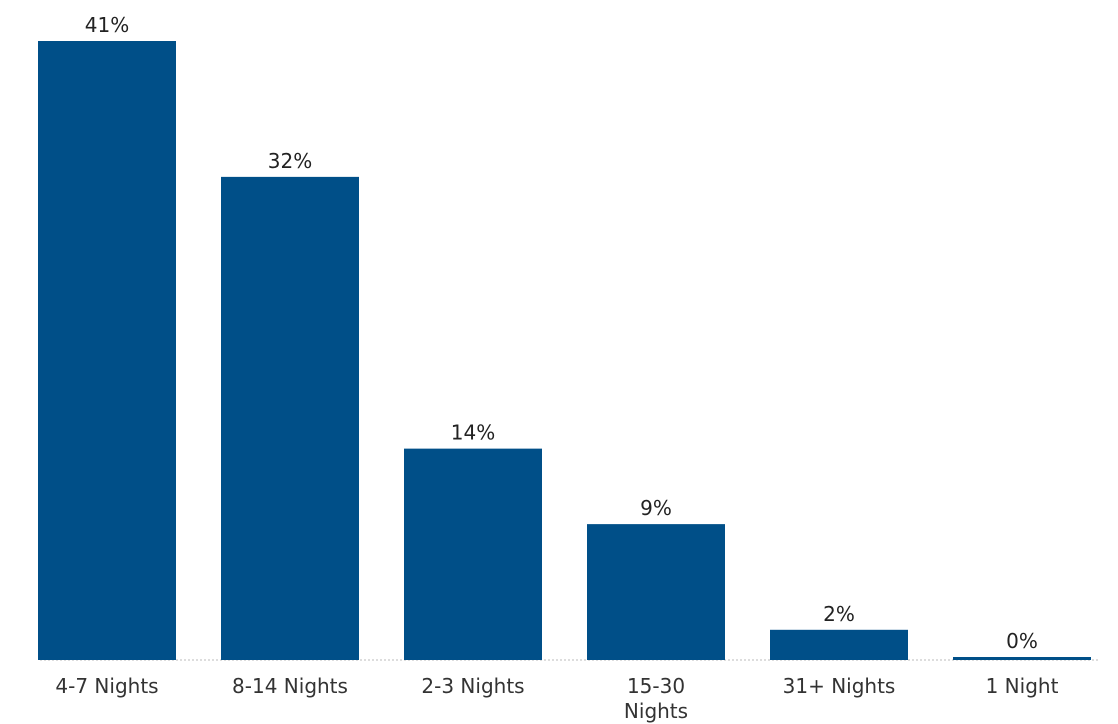 The height and width of the screenshot is (724, 1118). I want to click on x-tick-label-0: 4-7 Nights, so click(106, 686).